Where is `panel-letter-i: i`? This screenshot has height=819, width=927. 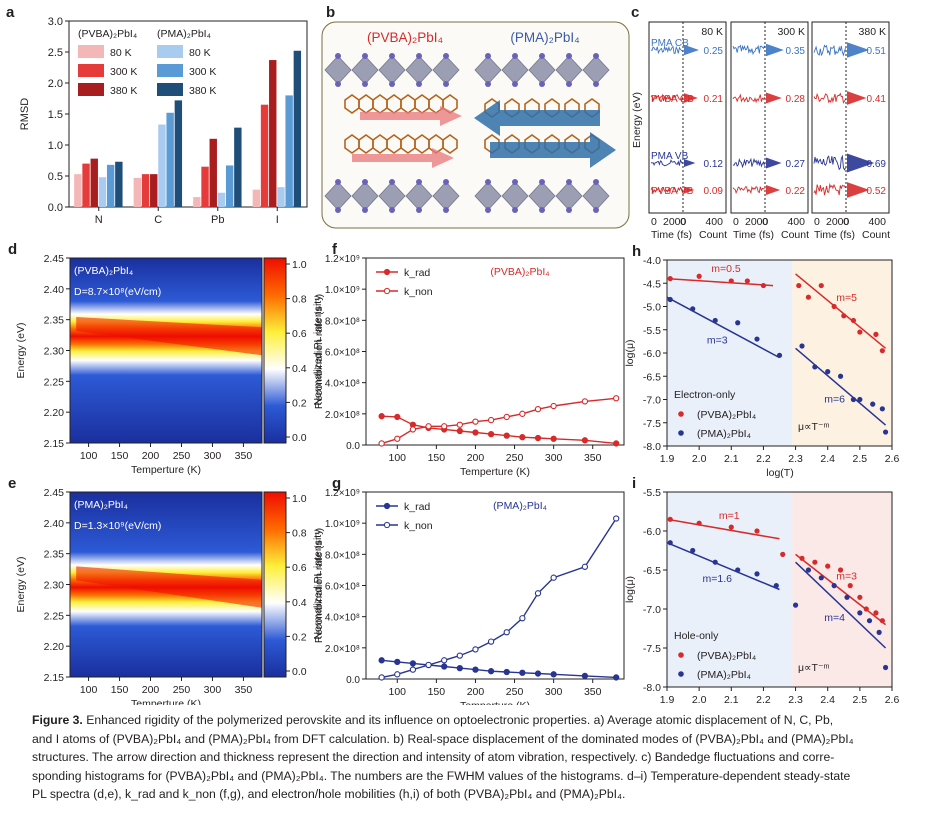
panel-letter-i: i is located at coordinates (634, 483).